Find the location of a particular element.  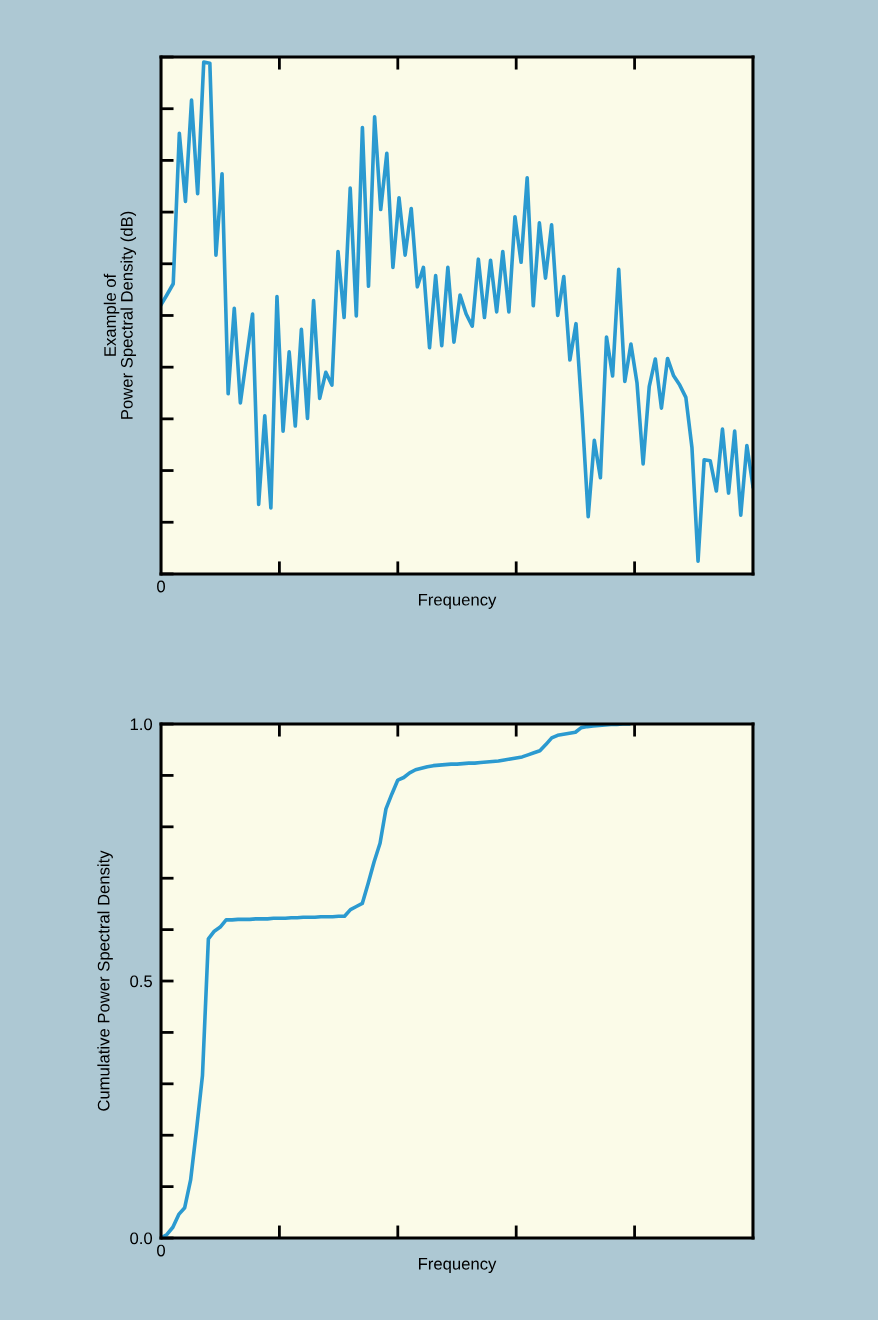

y-tick-label: 0.0 is located at coordinates (141, 1238).